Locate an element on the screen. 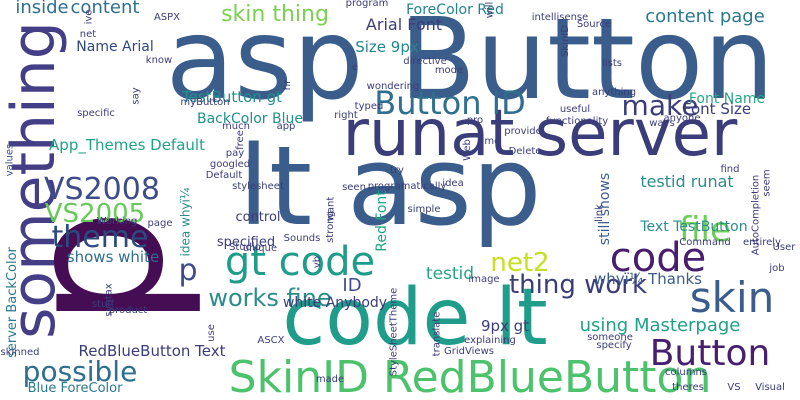 The height and width of the screenshot is (400, 800). cloud-word: server BackColor is located at coordinates (12, 302).